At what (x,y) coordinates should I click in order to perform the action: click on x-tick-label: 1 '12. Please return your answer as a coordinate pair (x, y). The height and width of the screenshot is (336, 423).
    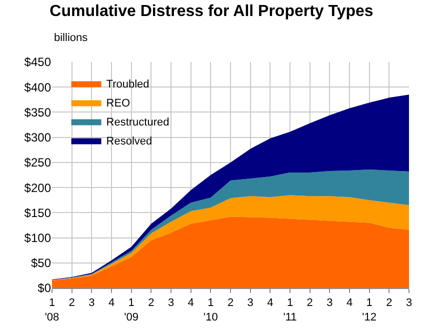
    Looking at the image, I should click on (369, 310).